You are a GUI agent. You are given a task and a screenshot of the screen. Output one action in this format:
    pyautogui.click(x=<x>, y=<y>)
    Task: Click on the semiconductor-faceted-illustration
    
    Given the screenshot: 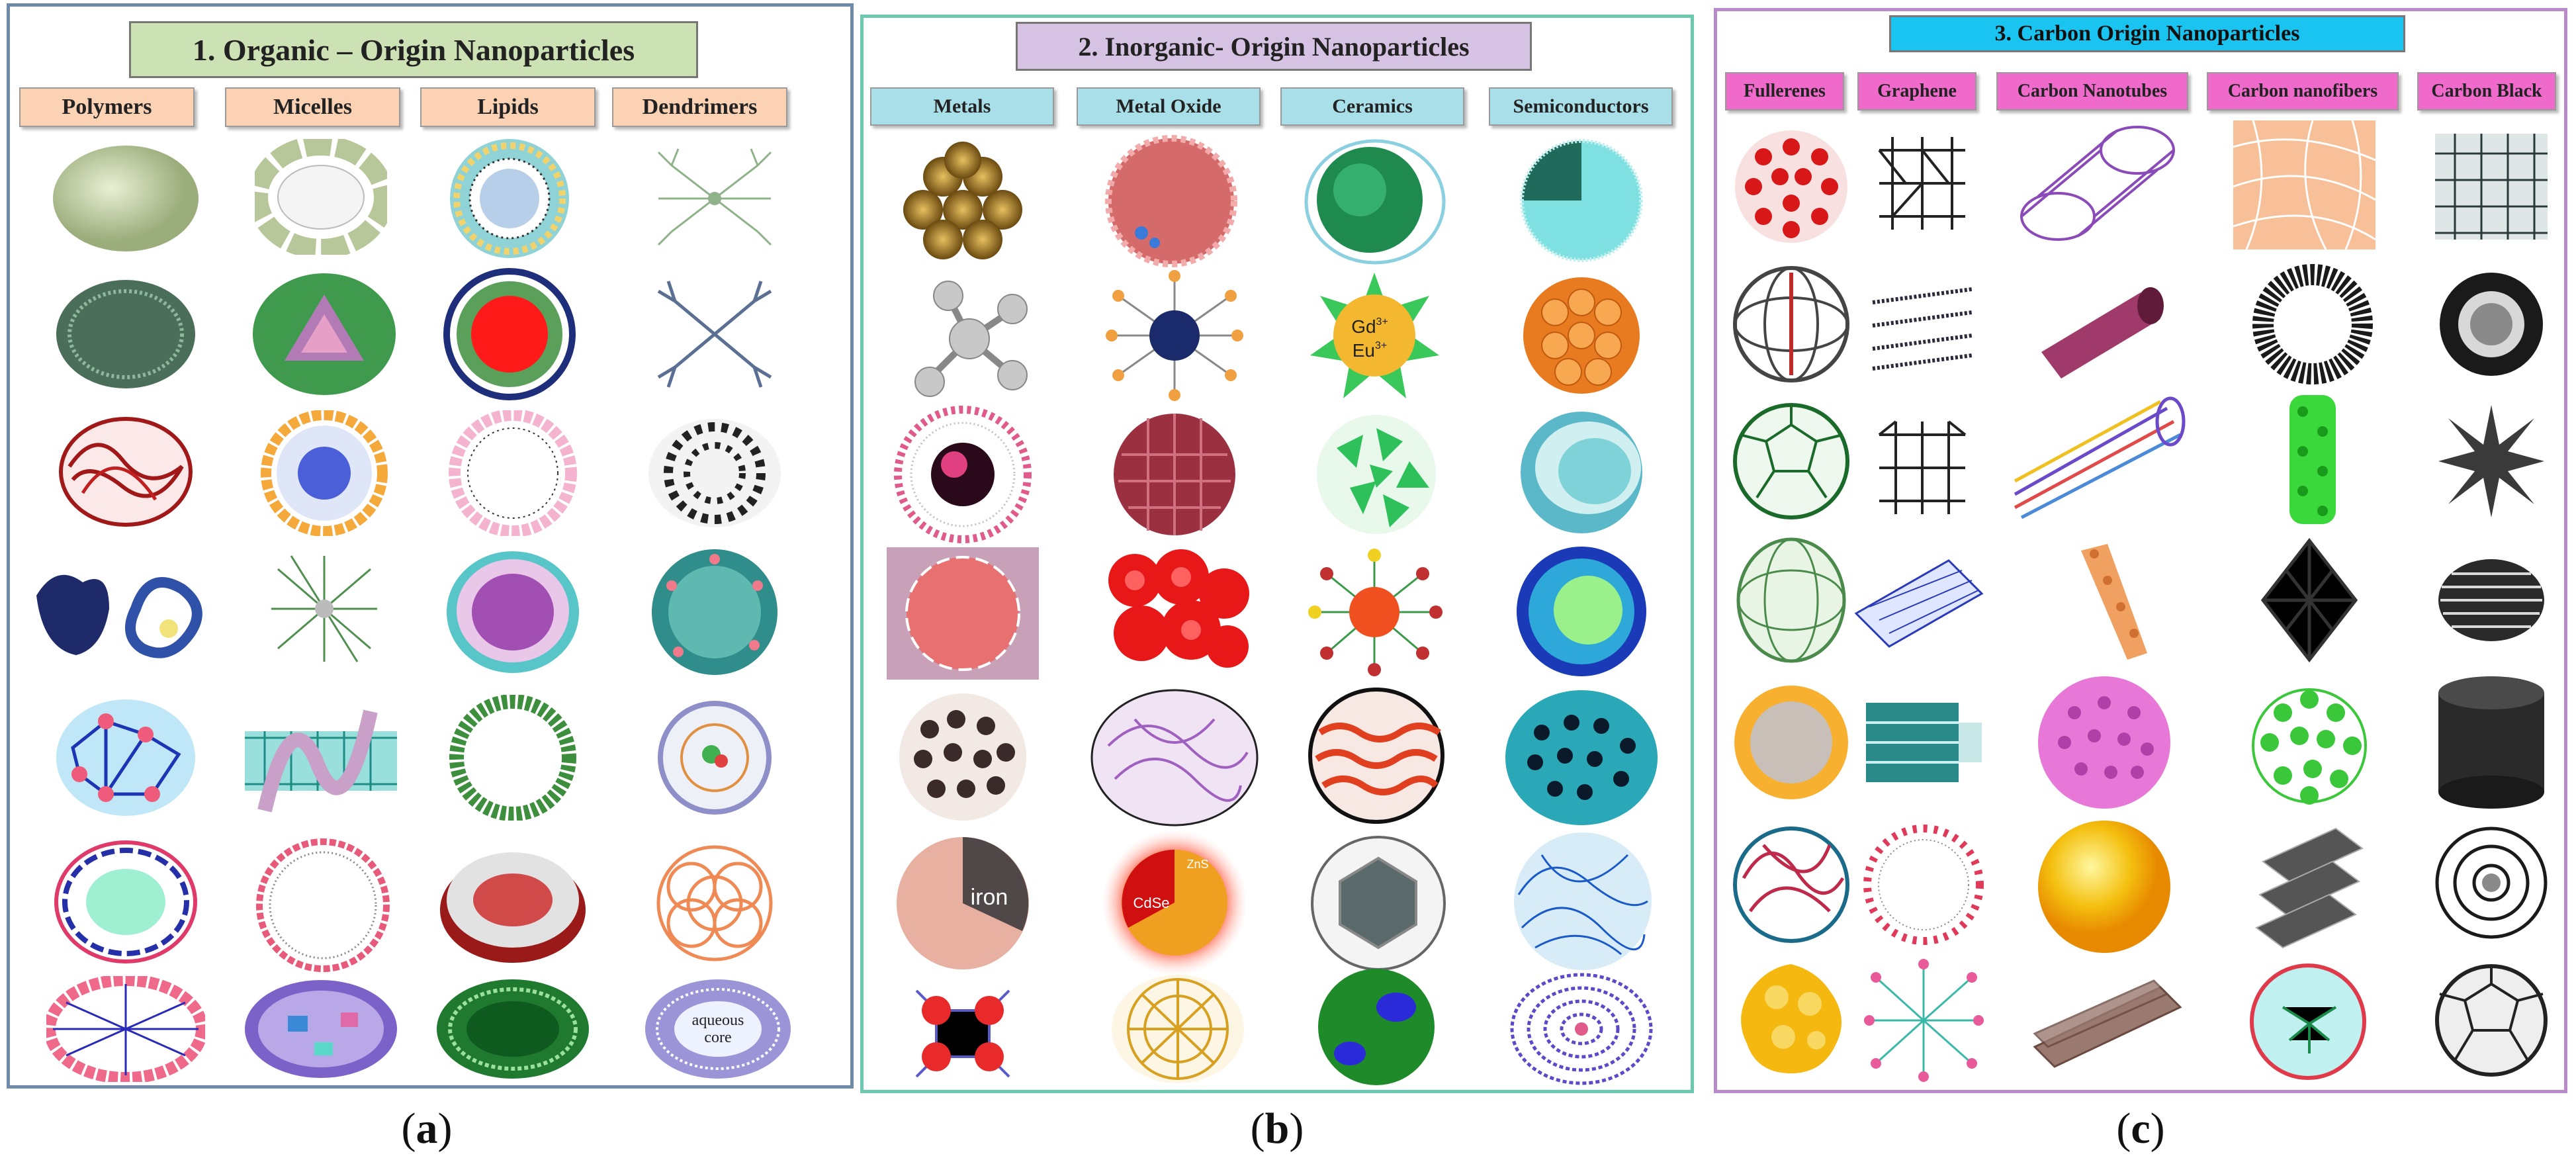 What is the action you would take?
    pyautogui.click(x=1581, y=335)
    